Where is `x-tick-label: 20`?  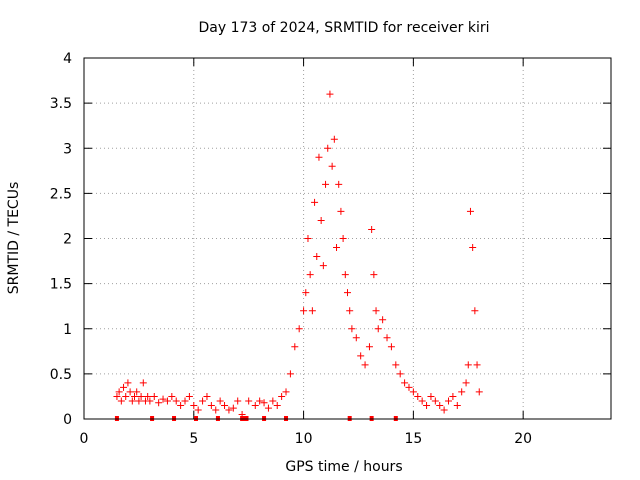
x-tick-label: 20 is located at coordinates (523, 439).